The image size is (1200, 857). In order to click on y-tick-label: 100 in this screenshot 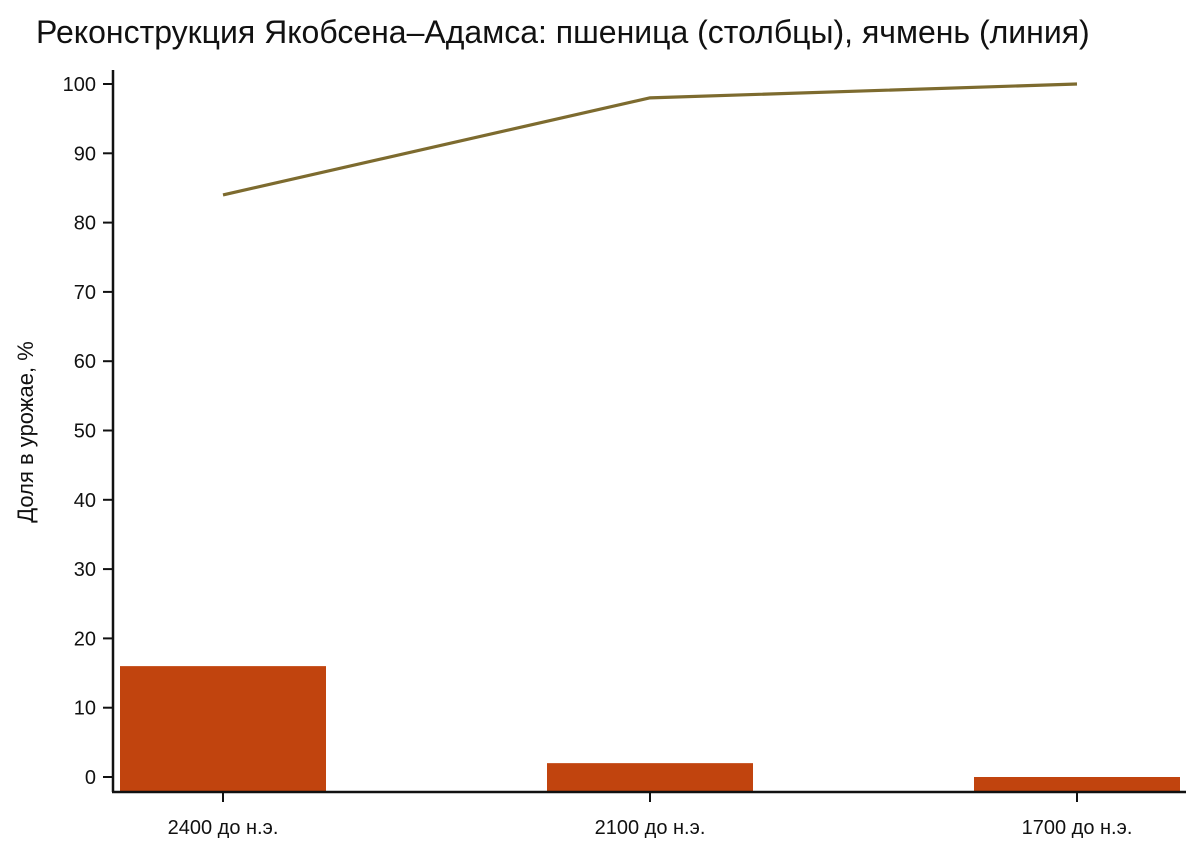, I will do `click(79, 85)`.